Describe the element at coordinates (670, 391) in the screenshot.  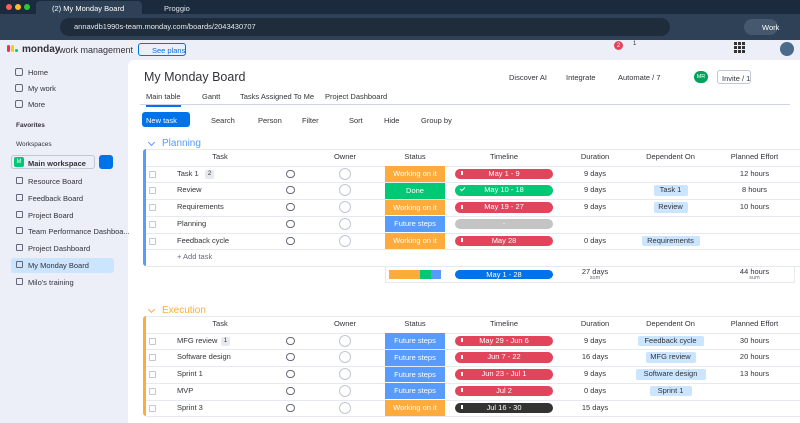
I see `dependency: Sprint 1` at that location.